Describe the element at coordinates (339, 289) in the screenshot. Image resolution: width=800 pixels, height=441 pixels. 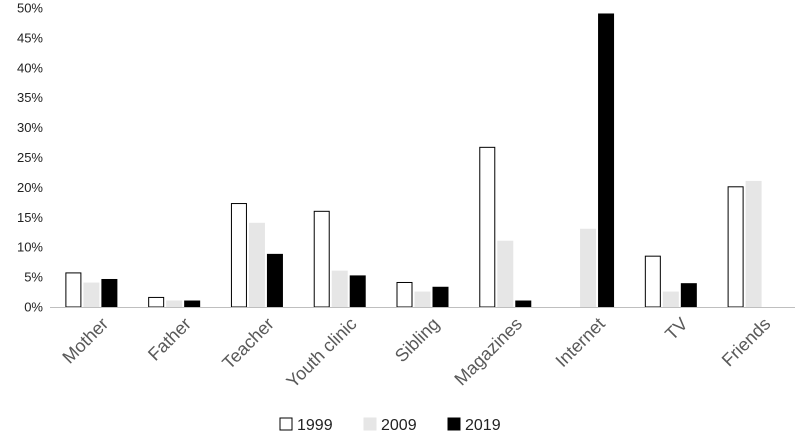
I see `bar-youth-clinic-2009` at that location.